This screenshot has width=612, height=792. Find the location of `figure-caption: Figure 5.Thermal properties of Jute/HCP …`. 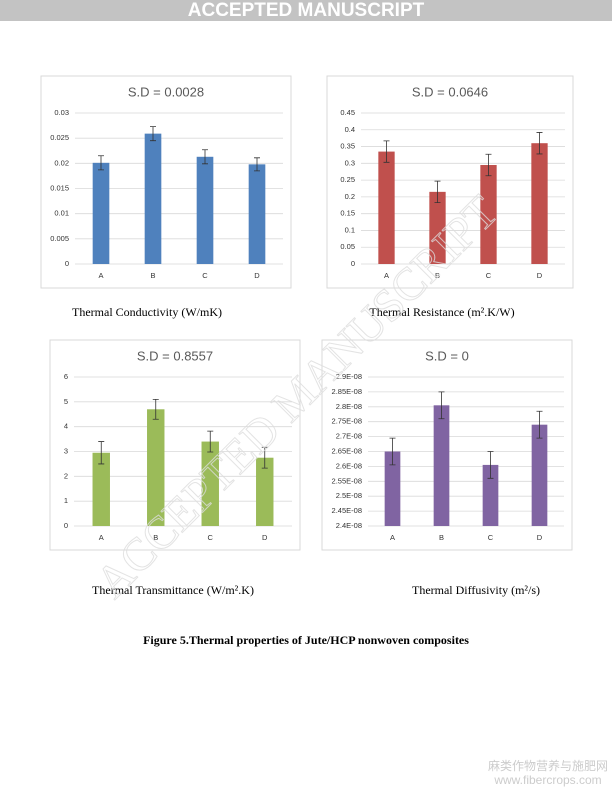

figure-caption: Figure 5.Thermal properties of Jute/HCP … is located at coordinates (306, 640).